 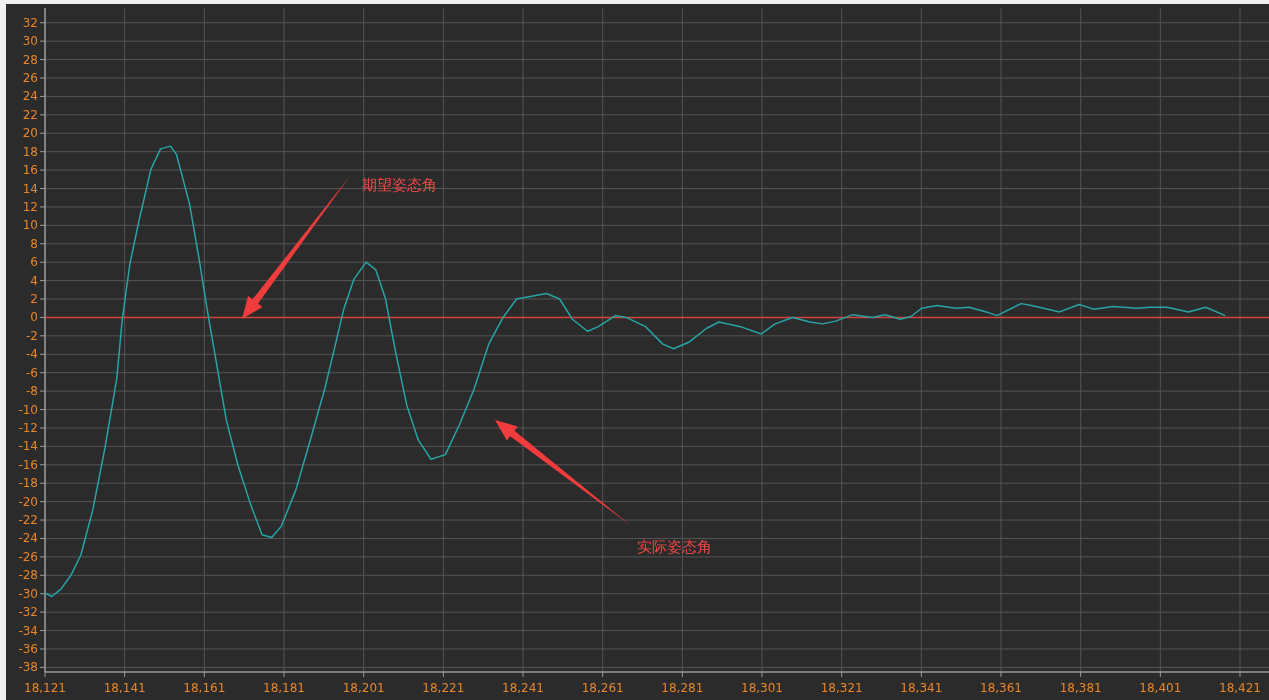 What do you see at coordinates (28, 538) in the screenshot?
I see `y-tick-label: -24` at bounding box center [28, 538].